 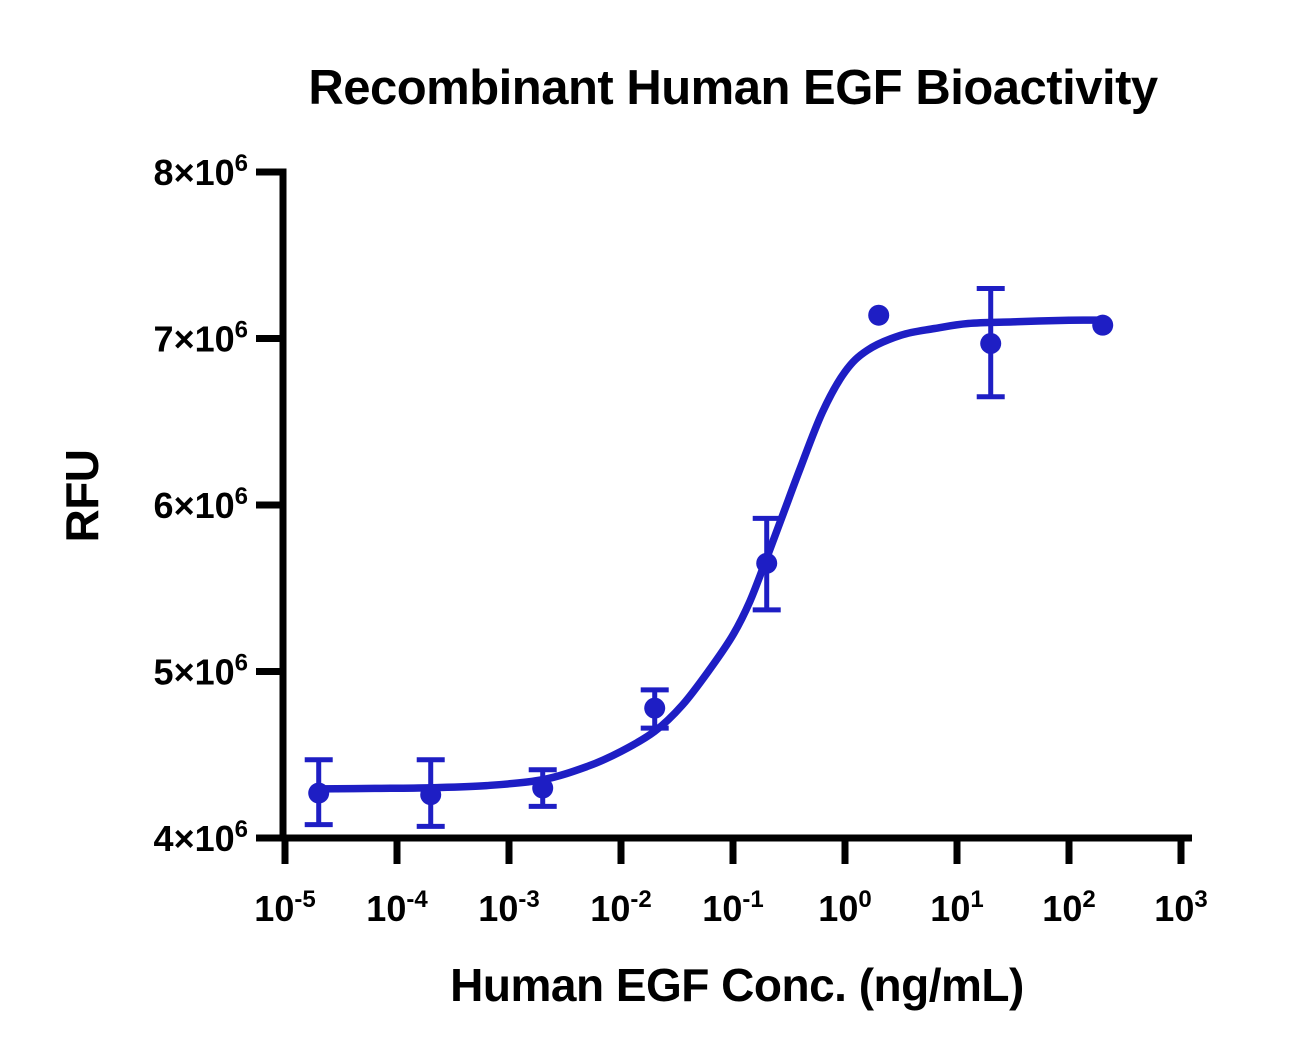 What do you see at coordinates (82, 495) in the screenshot?
I see `y-axis-title: RFU` at bounding box center [82, 495].